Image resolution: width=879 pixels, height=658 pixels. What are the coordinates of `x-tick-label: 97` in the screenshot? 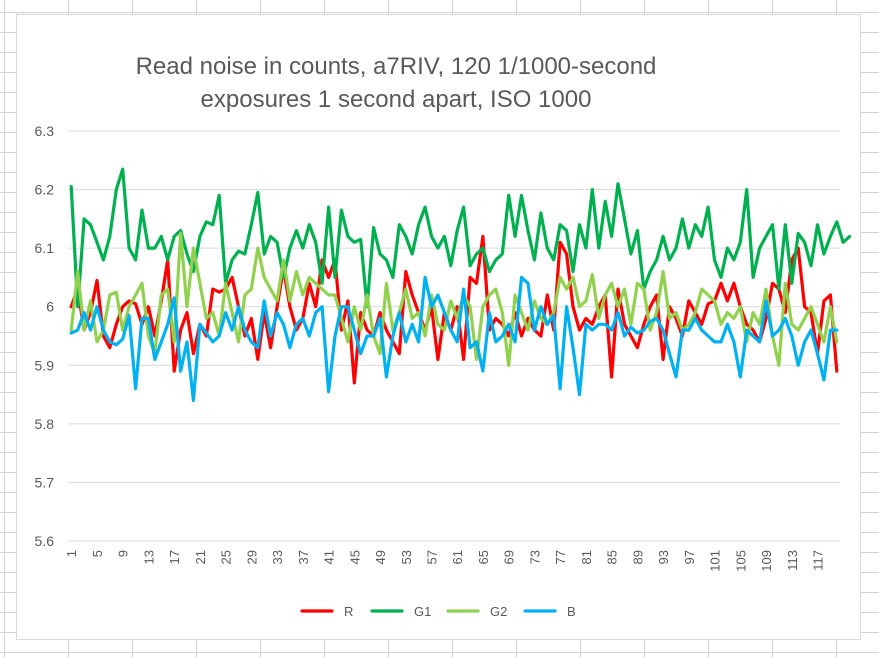 It's located at (689, 557).